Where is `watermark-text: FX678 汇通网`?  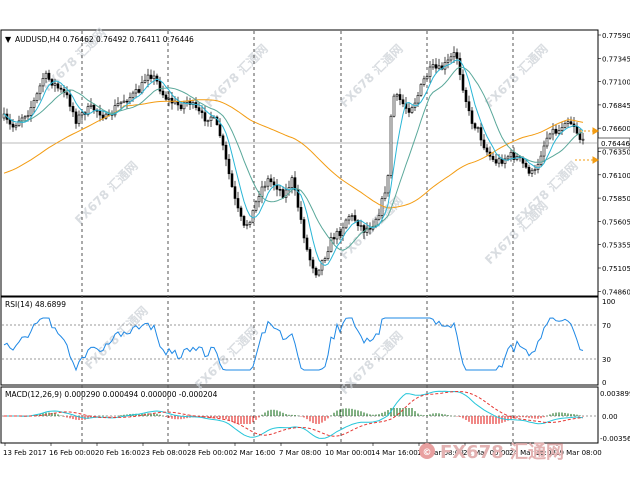
watermark-text: FX678 汇通网 is located at coordinates (546, 192).